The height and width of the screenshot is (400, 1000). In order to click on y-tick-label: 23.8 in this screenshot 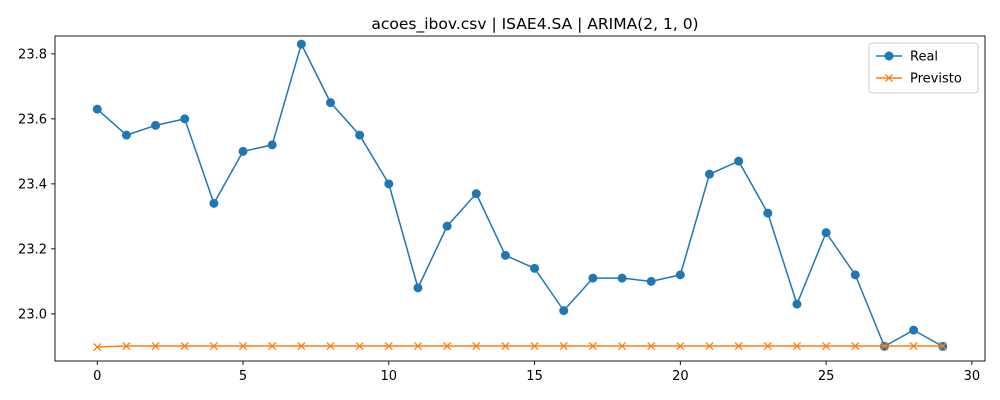, I will do `click(32, 54)`.